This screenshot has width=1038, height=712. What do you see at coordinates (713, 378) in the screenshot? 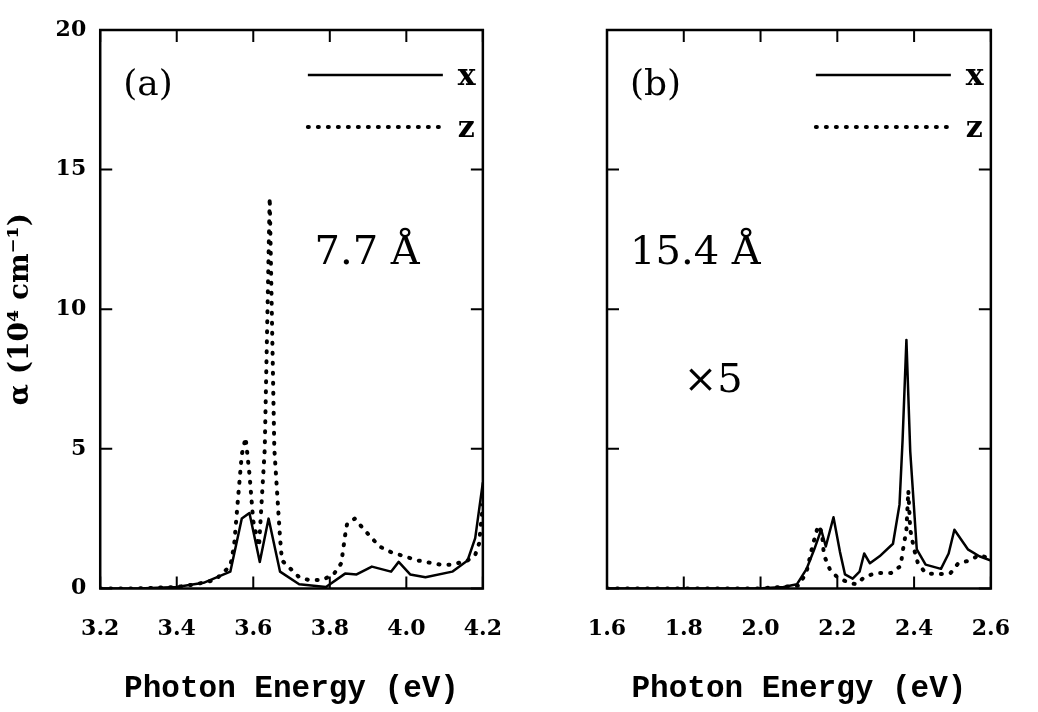
I see `annotation: ×5` at bounding box center [713, 378].